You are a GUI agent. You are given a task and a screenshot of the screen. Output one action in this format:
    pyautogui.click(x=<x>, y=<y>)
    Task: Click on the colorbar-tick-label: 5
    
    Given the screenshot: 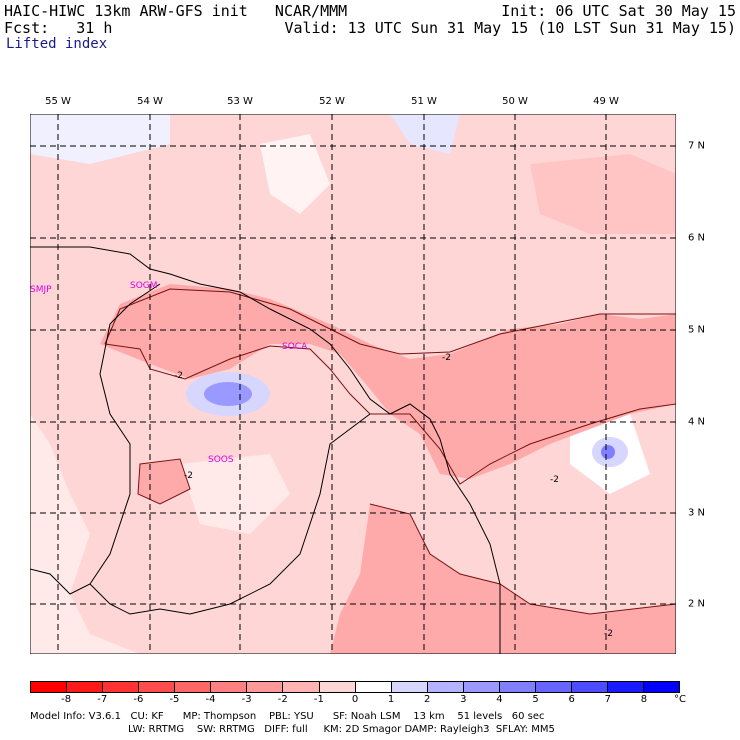 What is the action you would take?
    pyautogui.click(x=535, y=699)
    